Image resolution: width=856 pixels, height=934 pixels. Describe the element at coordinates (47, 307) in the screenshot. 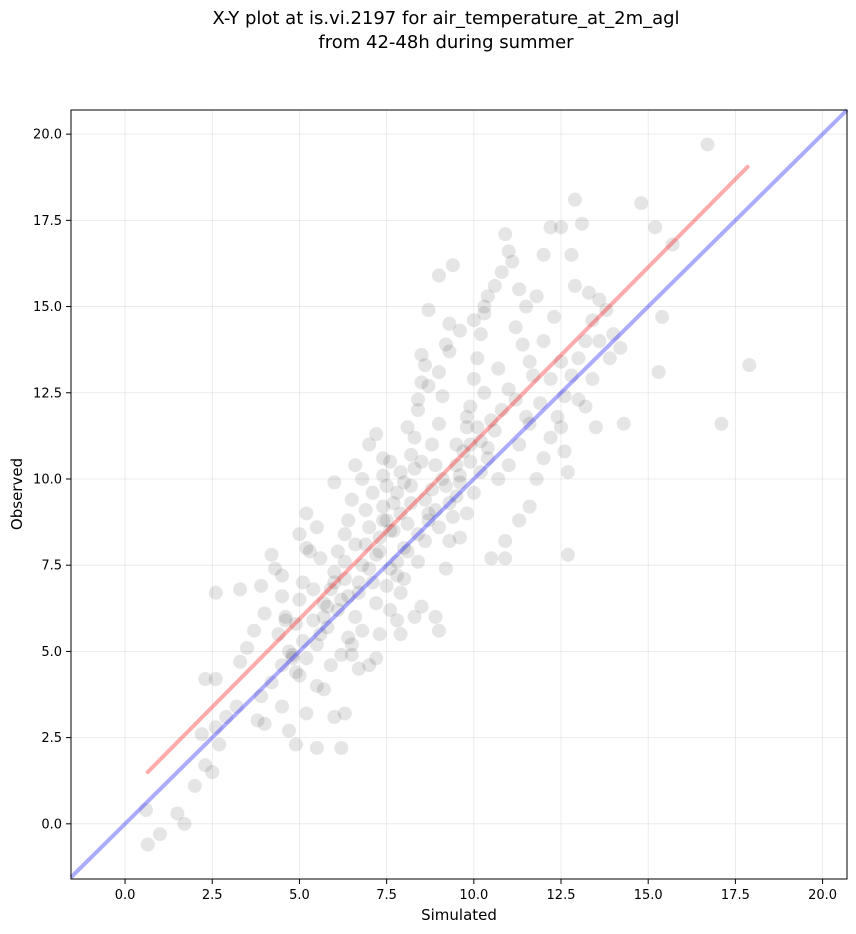

I see `y-tick-label: 15.0` at that location.